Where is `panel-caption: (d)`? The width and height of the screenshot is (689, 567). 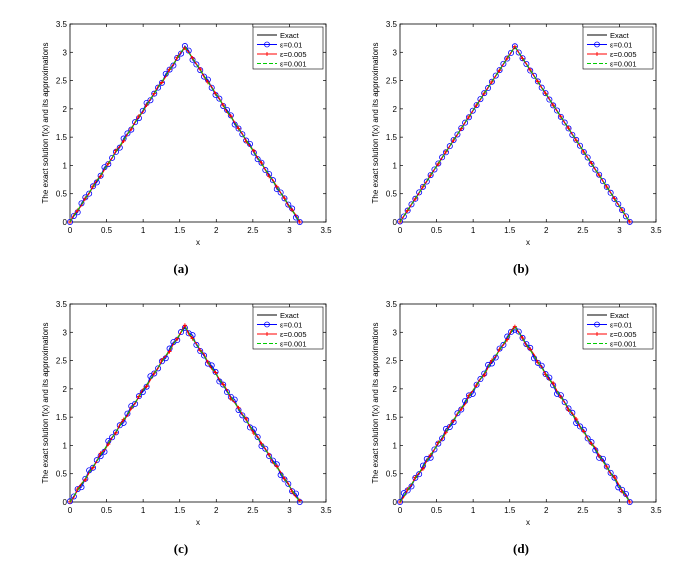 panel-caption: (d) is located at coordinates (521, 548).